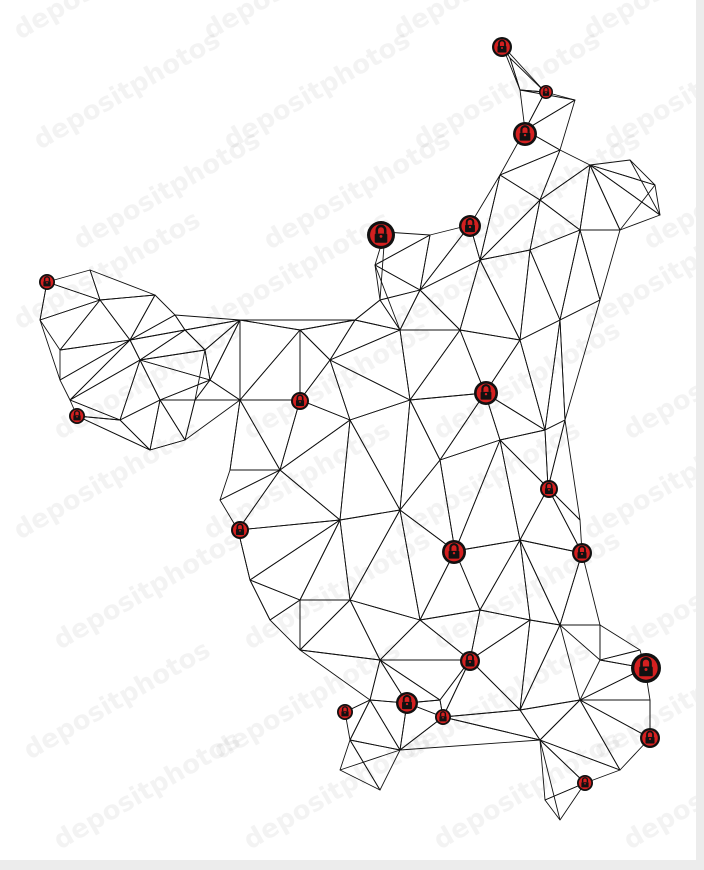 This screenshot has width=704, height=870. I want to click on bottom-border-strip, so click(352, 865).